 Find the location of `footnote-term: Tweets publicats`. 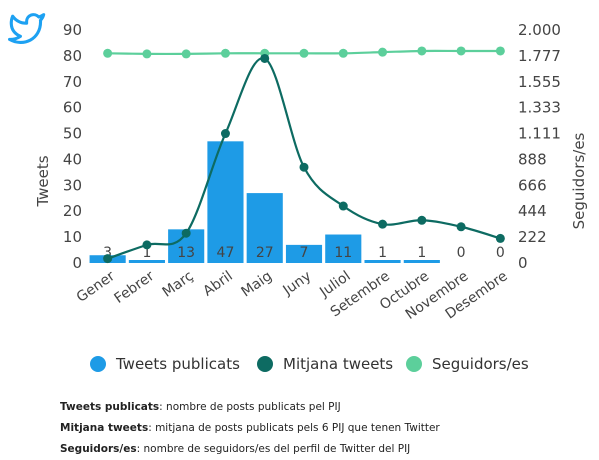

footnote-term: Tweets publicats is located at coordinates (110, 407).